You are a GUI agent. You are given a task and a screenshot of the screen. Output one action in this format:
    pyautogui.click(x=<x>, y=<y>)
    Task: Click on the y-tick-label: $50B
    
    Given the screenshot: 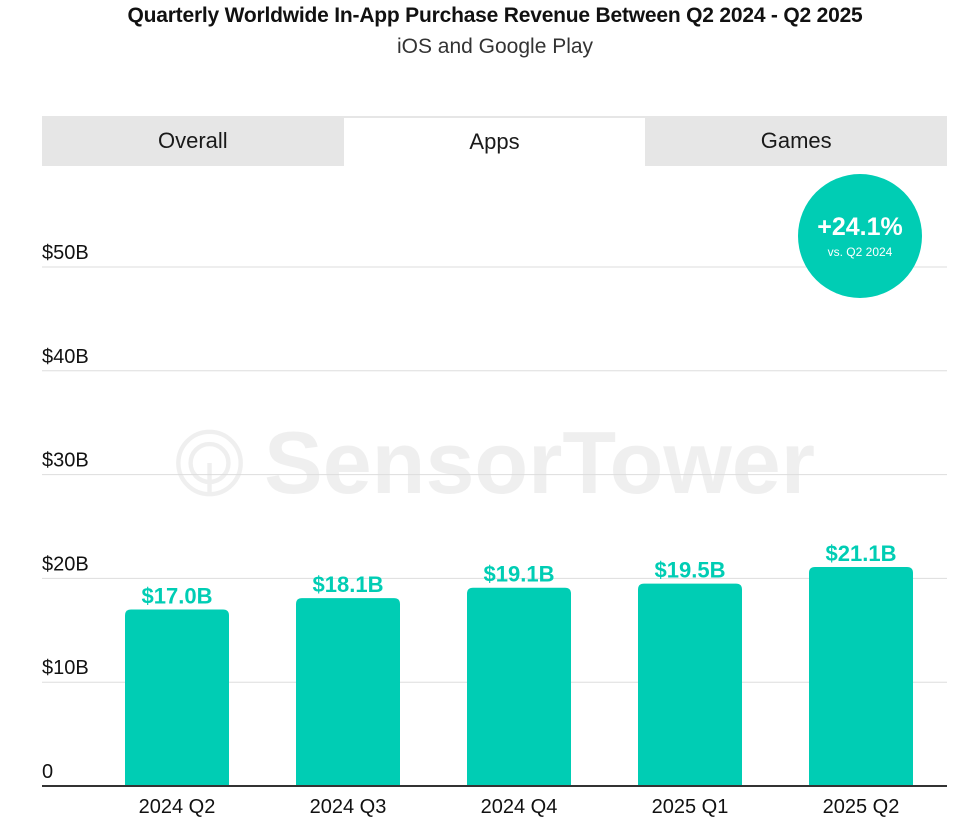 What is the action you would take?
    pyautogui.click(x=65, y=253)
    